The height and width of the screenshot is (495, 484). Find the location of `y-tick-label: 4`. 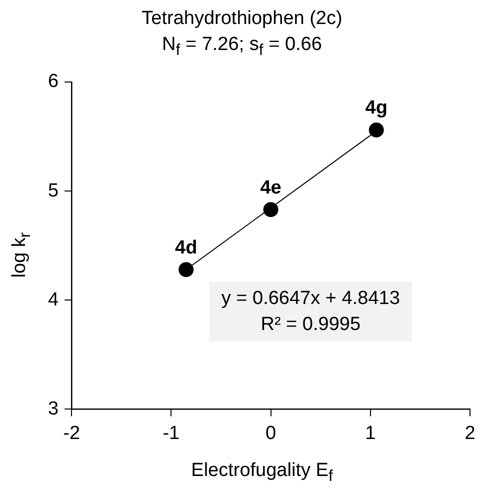

y-tick-label: 4 is located at coordinates (53, 299).